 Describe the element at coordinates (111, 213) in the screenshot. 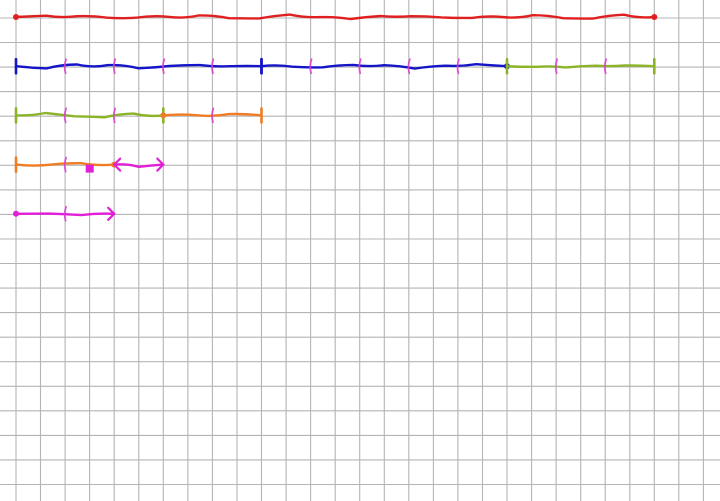

I see `magenta-line-2-end-arrowhead` at that location.